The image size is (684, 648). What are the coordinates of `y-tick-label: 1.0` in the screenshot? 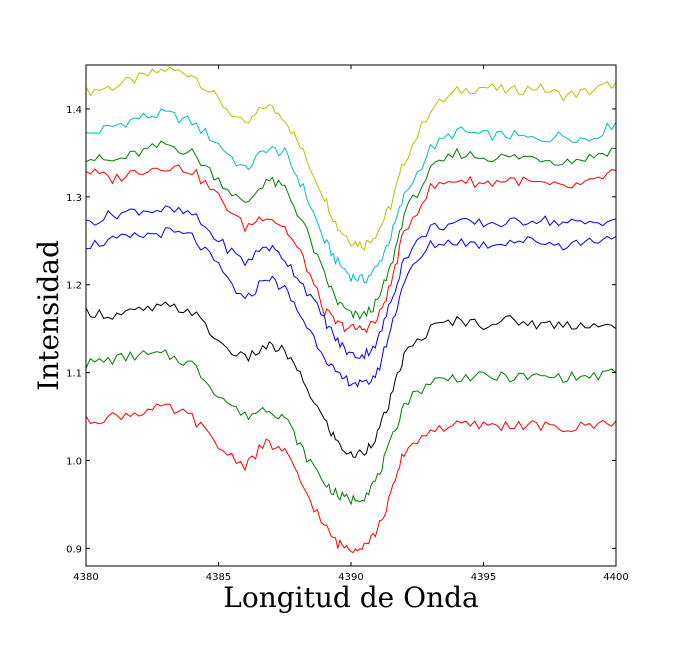 It's located at (74, 462).